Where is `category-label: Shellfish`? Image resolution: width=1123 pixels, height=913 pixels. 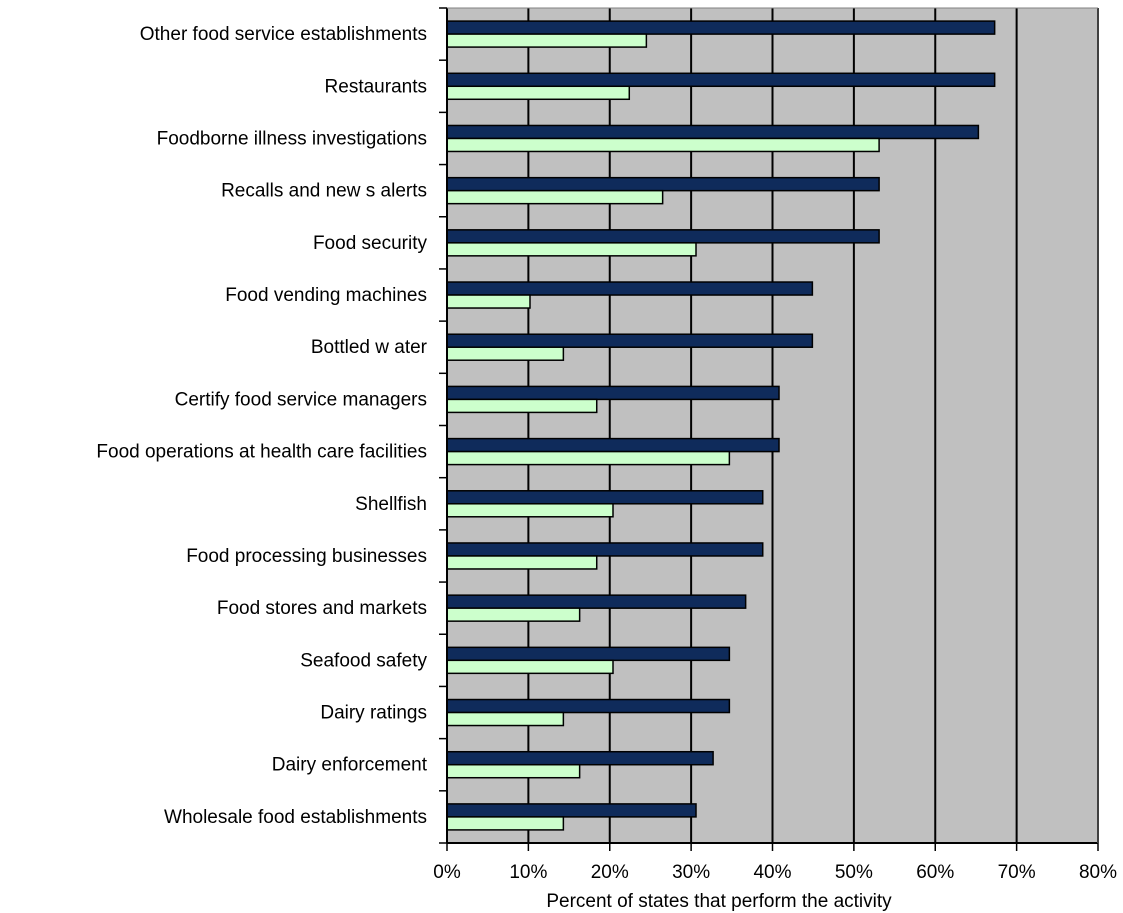
category-label: Shellfish is located at coordinates (391, 504).